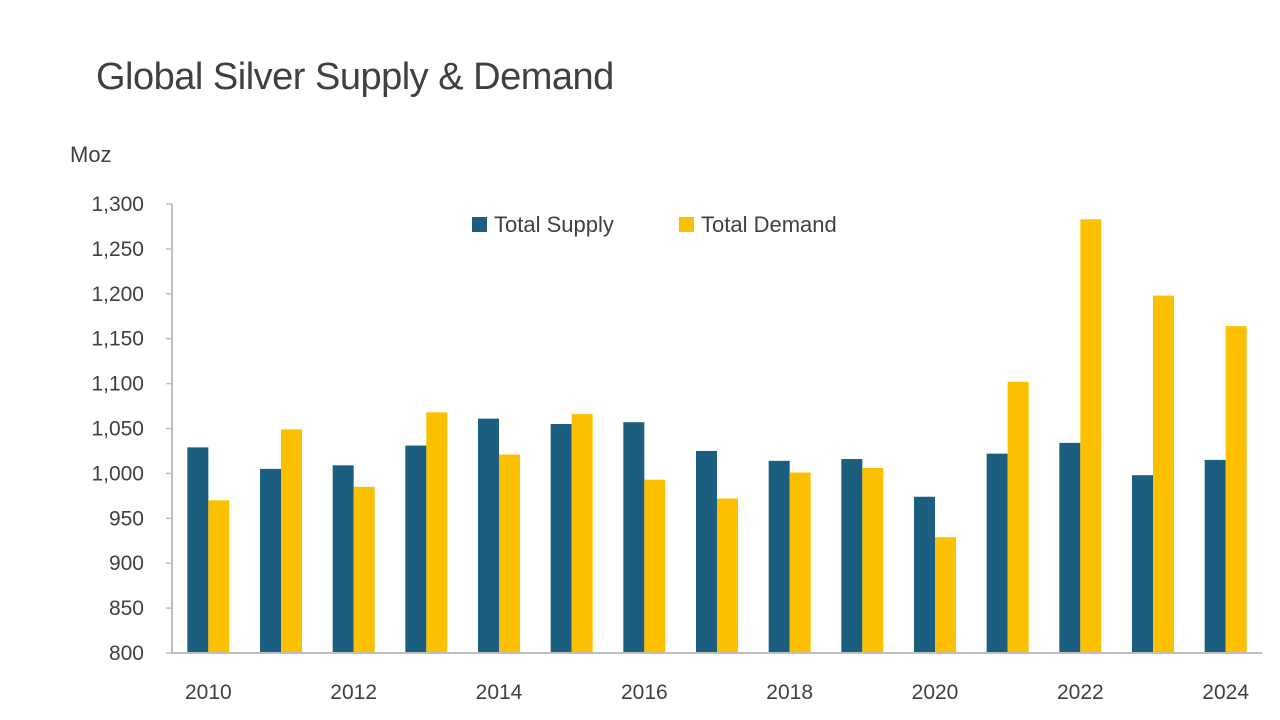  I want to click on x-tick-label: 2016, so click(644, 692).